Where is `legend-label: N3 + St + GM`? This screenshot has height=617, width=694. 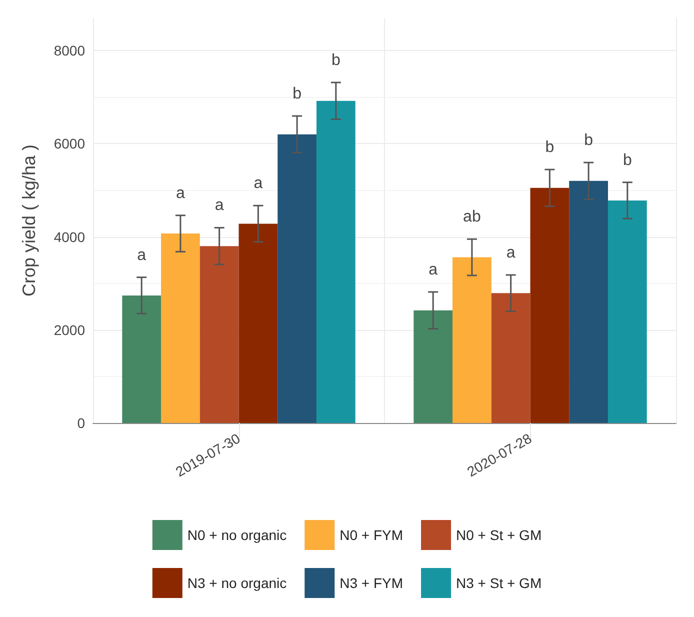 legend-label: N3 + St + GM is located at coordinates (499, 583).